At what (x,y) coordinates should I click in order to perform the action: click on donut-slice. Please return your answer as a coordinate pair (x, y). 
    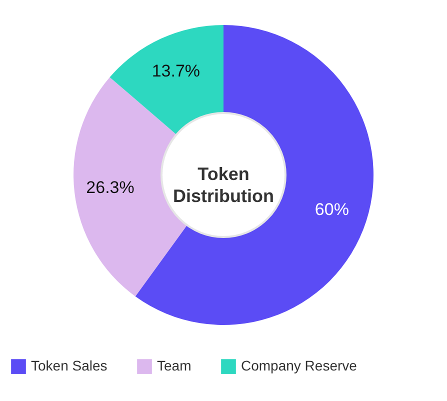
    Looking at the image, I should click on (167, 80).